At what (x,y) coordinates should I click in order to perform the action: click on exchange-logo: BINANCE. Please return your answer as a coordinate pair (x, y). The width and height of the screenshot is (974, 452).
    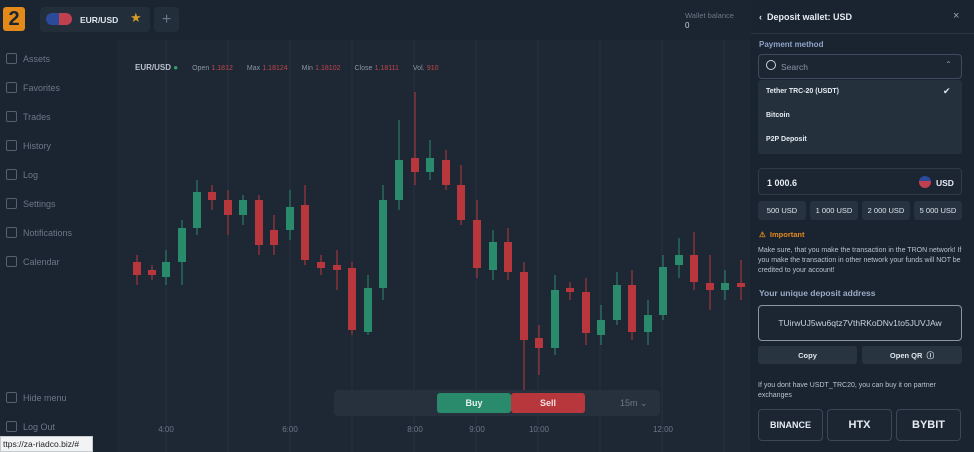
    Looking at the image, I should click on (790, 425).